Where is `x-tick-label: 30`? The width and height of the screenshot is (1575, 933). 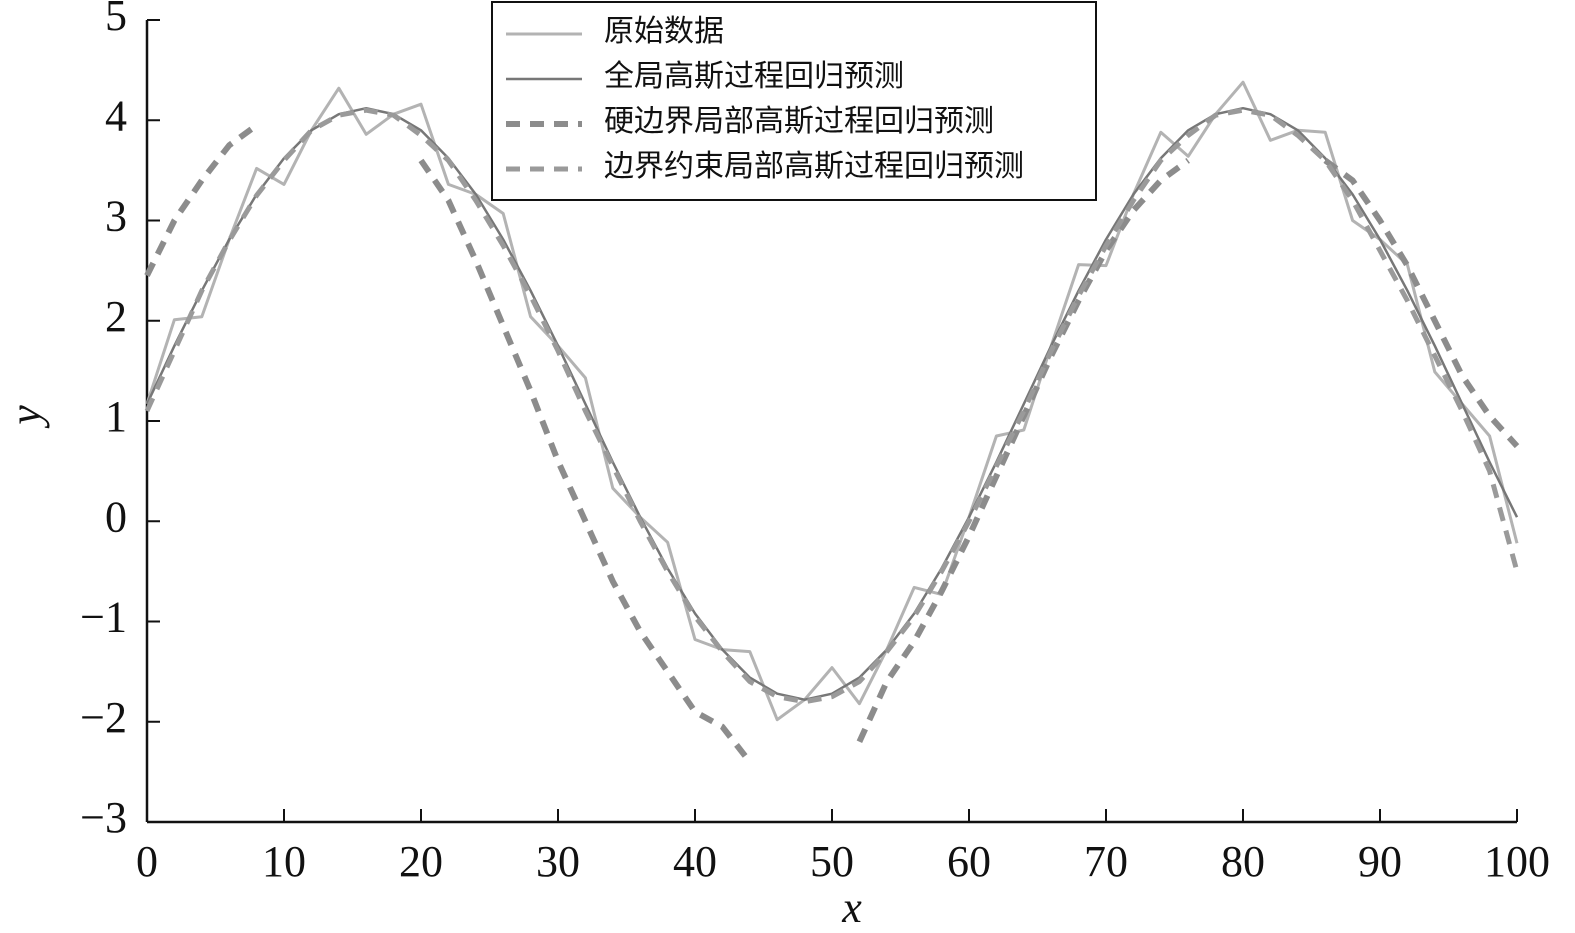
x-tick-label: 30 is located at coordinates (558, 861).